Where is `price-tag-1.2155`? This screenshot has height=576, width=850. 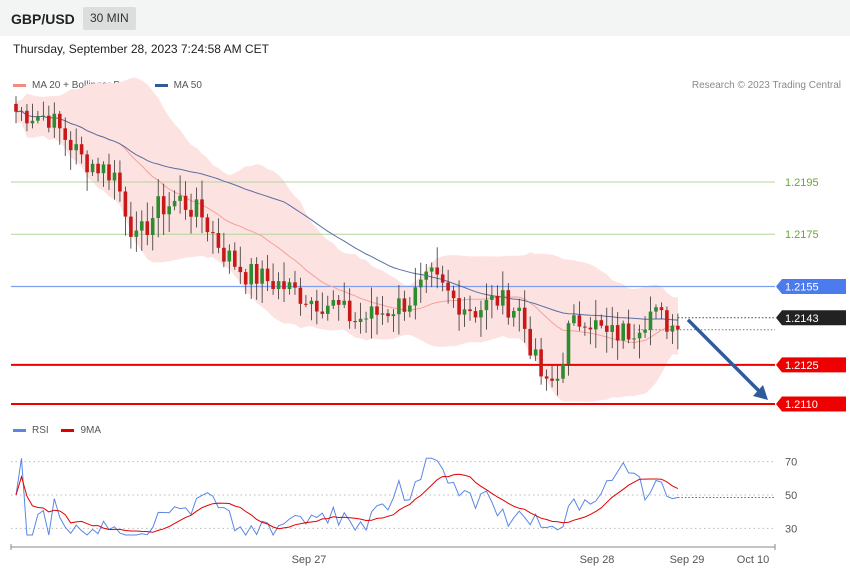 price-tag-1.2155 is located at coordinates (811, 286).